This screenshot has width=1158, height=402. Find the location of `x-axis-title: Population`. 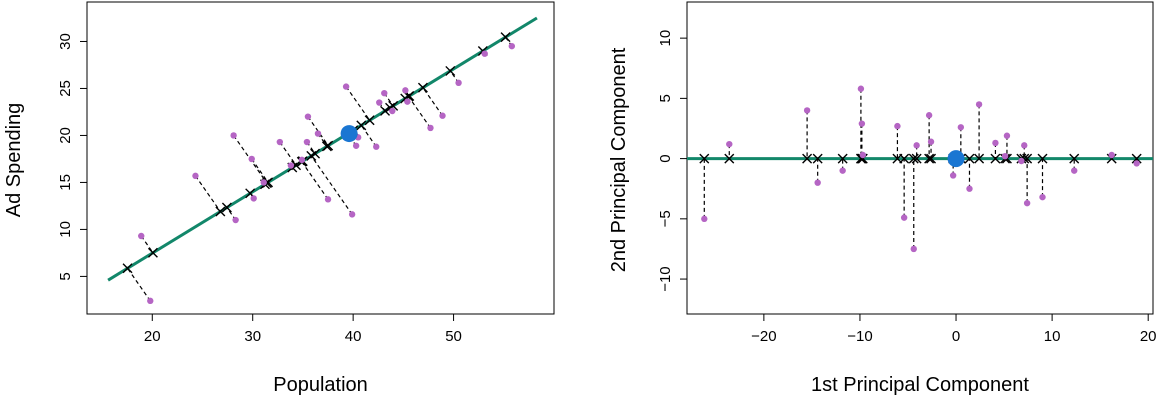

x-axis-title: Population is located at coordinates (320, 385).